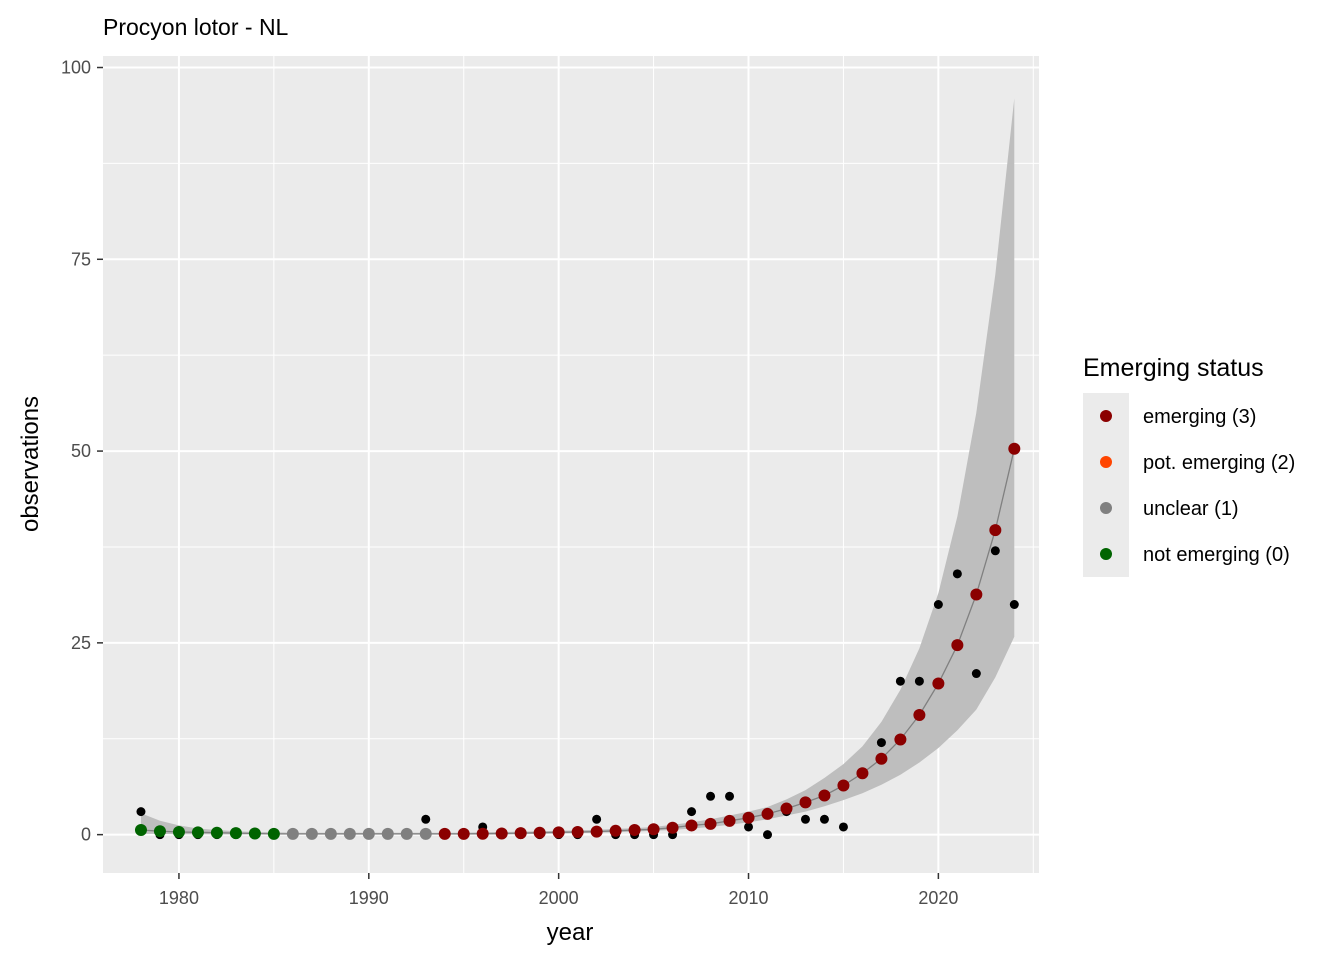  Describe the element at coordinates (196, 27) in the screenshot. I see `chart-title: Procyon lotor - NL` at that location.